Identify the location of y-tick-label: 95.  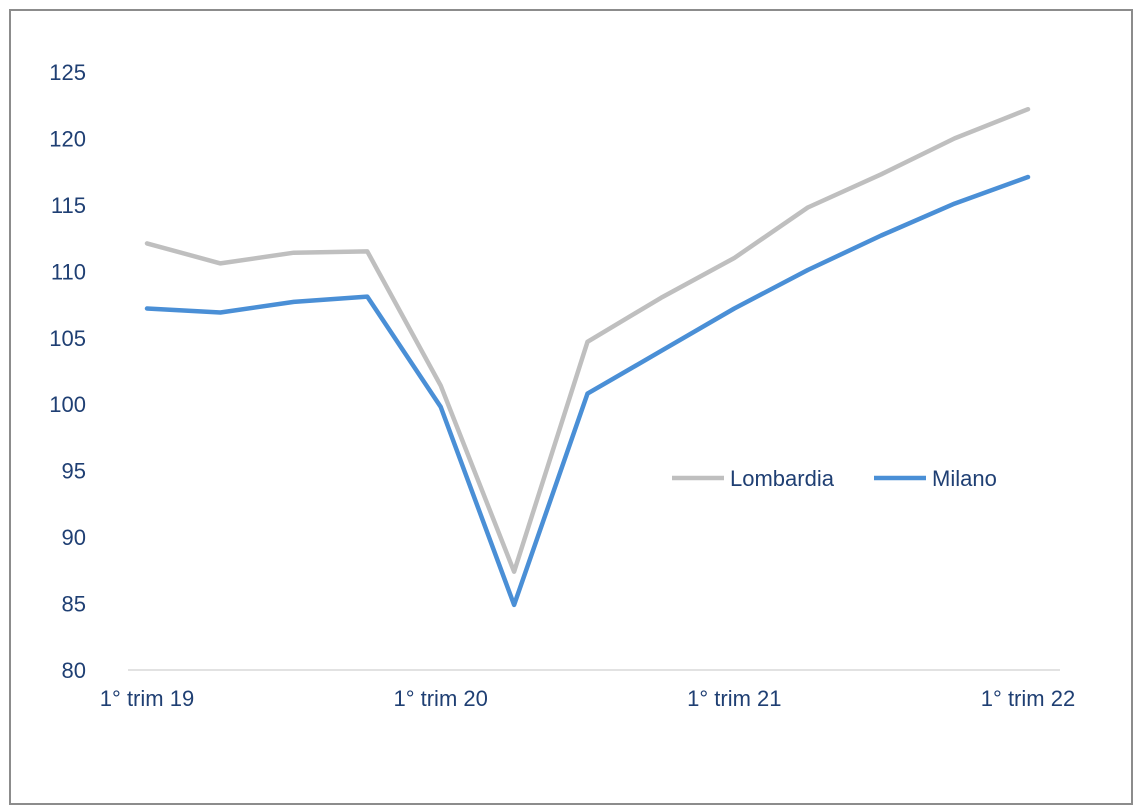
(74, 471).